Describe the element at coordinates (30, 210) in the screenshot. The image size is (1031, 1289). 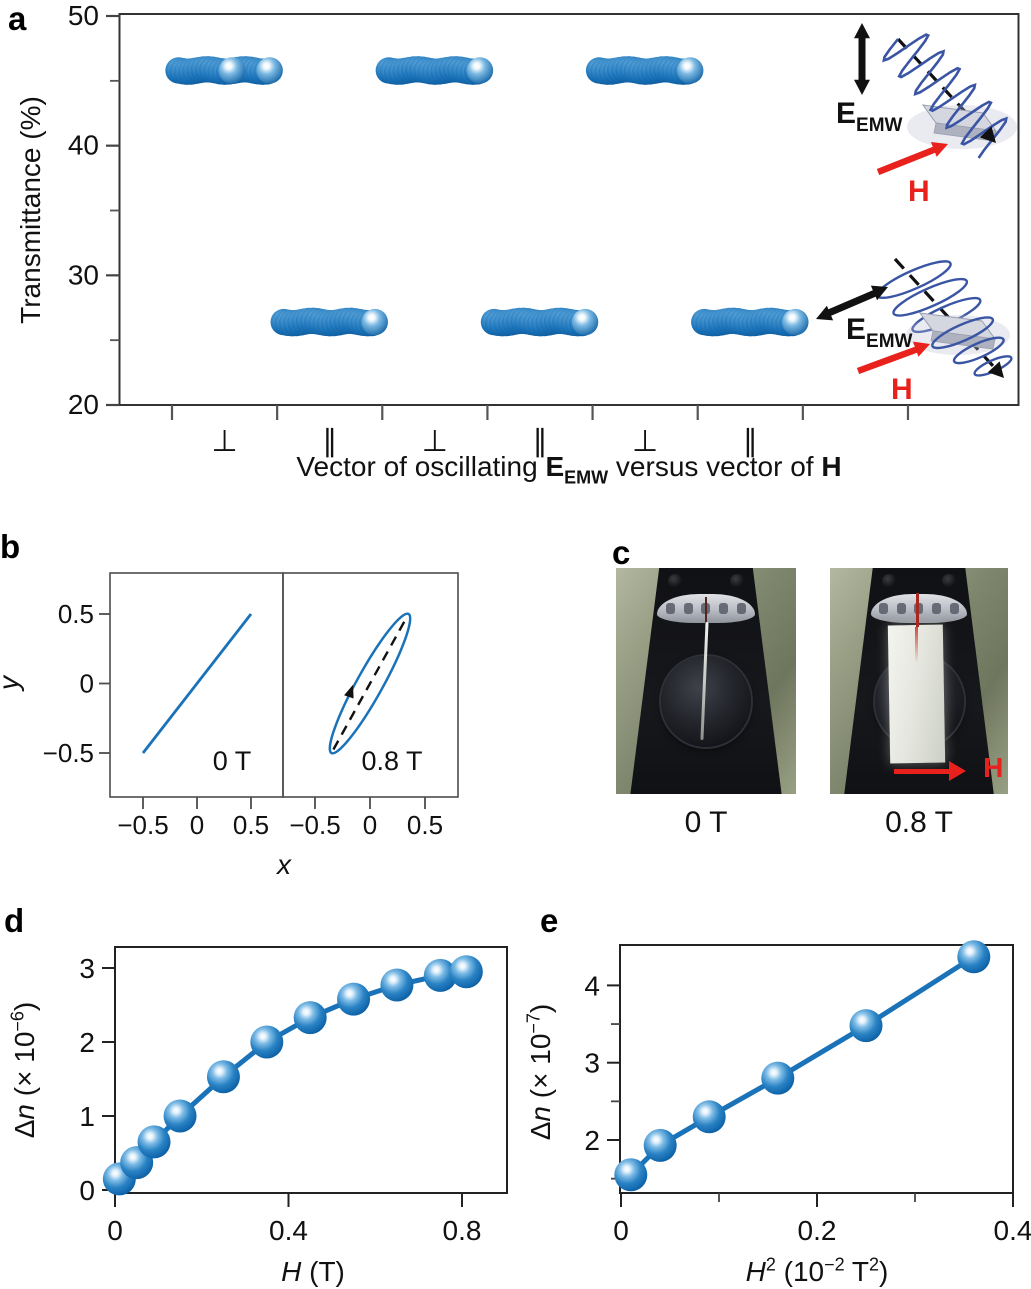
I see `svg-text: Transmittance (%)` at that location.